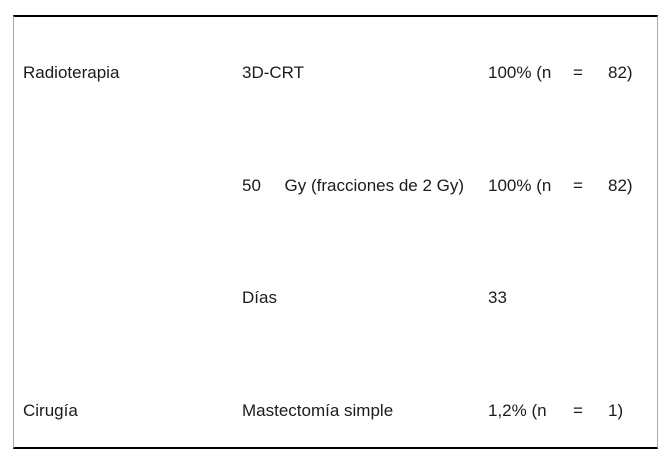  I want to click on value-cell: 1,2% (n = 1), so click(572, 410).